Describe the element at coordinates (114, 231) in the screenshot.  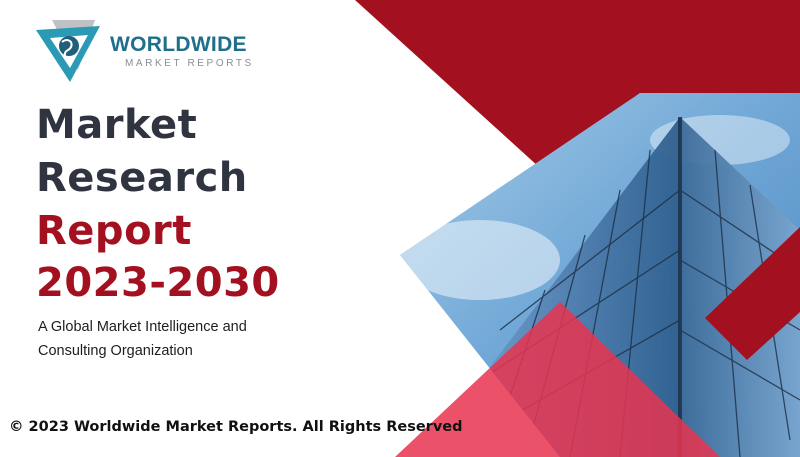
I see `headline-line-3: Report` at that location.